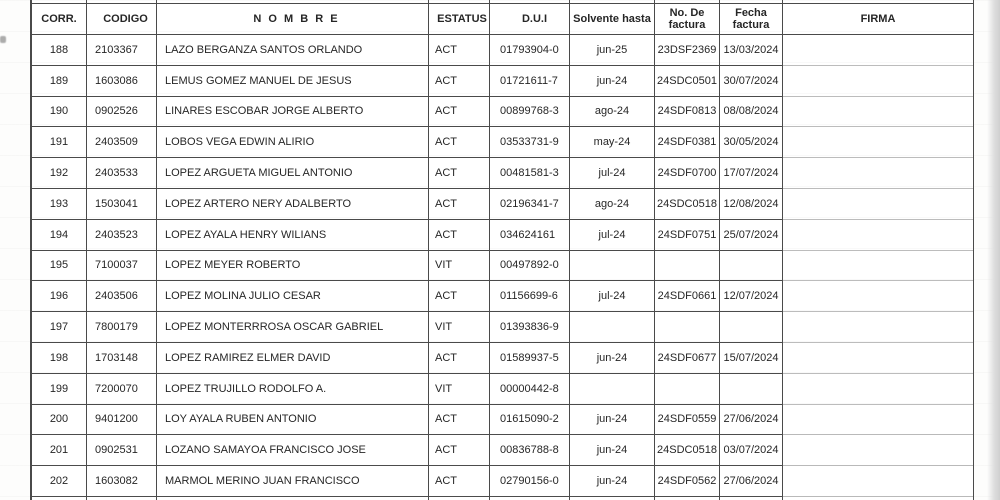 This screenshot has width=1000, height=500. I want to click on prev-row-stub-factura_fecha, so click(751, 2).